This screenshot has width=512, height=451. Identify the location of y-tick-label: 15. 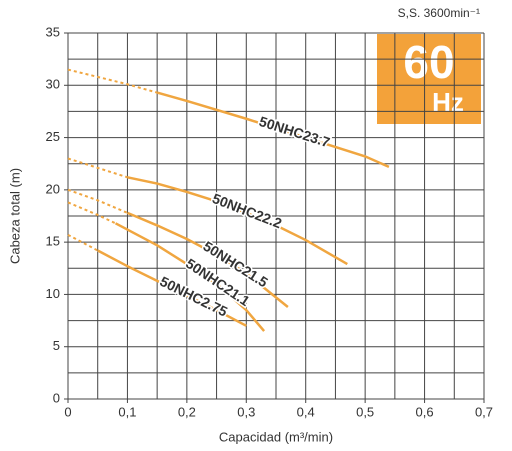
(53, 241).